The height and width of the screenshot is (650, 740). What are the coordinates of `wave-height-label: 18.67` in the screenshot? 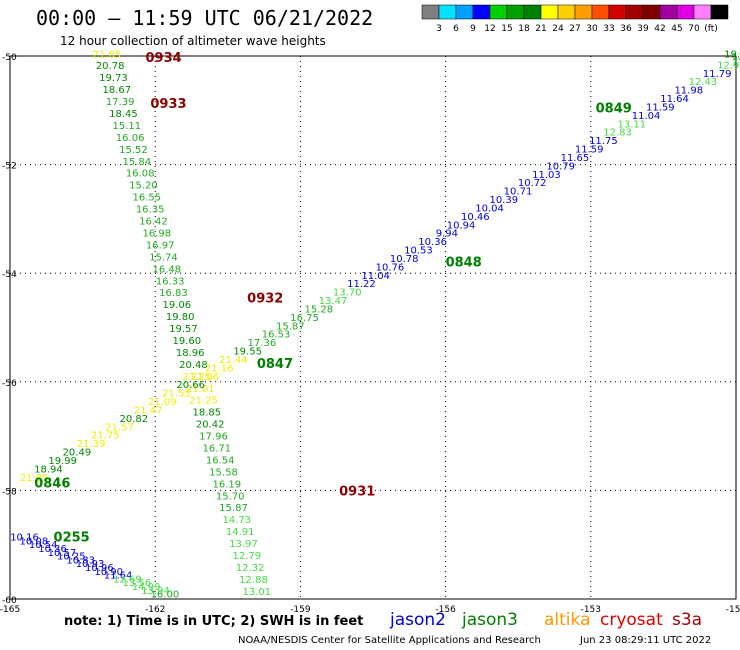 It's located at (116, 90).